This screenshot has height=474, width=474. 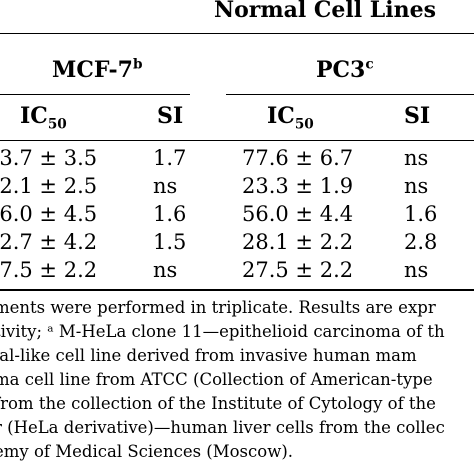 I want to click on cell-b-ic50: 27.5 ± 2.2, so click(x=298, y=270).